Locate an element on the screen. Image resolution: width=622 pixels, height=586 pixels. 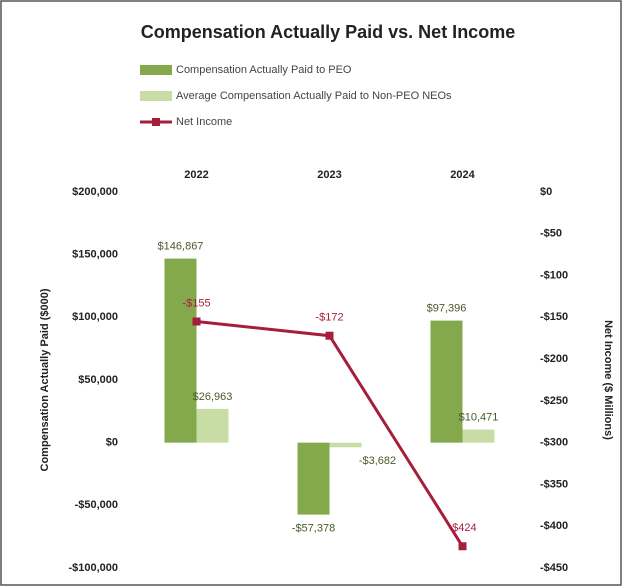
x-tick-label: 2022 is located at coordinates (196, 175).